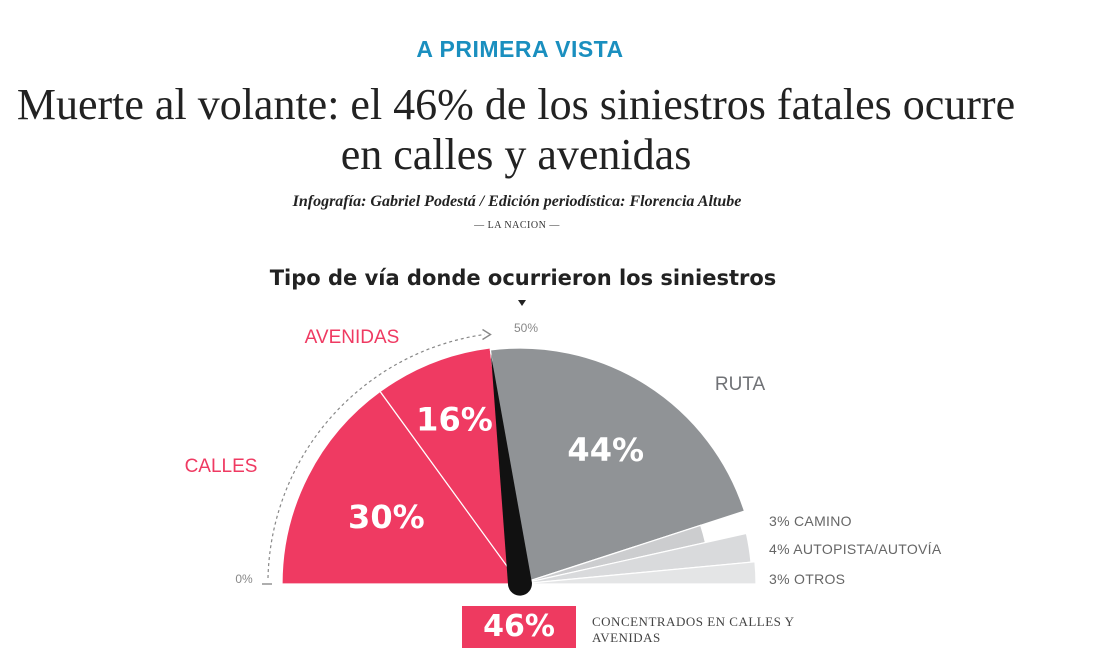 The width and height of the screenshot is (1104, 663). I want to click on scale-label-start: 0%, so click(244, 579).